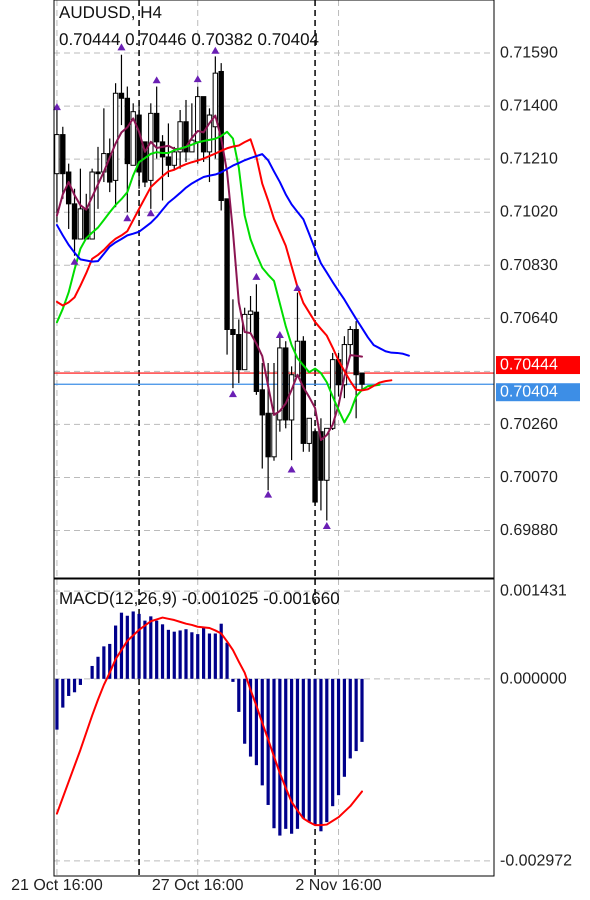 This screenshot has width=590, height=900. Describe the element at coordinates (529, 318) in the screenshot. I see `y-tick-label: 0.70640` at that location.